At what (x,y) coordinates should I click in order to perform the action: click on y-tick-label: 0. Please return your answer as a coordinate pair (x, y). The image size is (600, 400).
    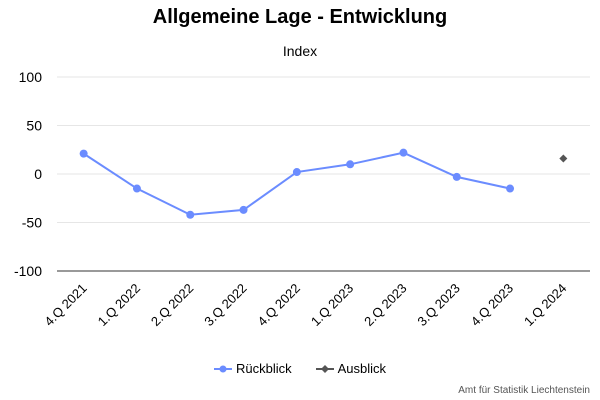
    Looking at the image, I should click on (38, 174).